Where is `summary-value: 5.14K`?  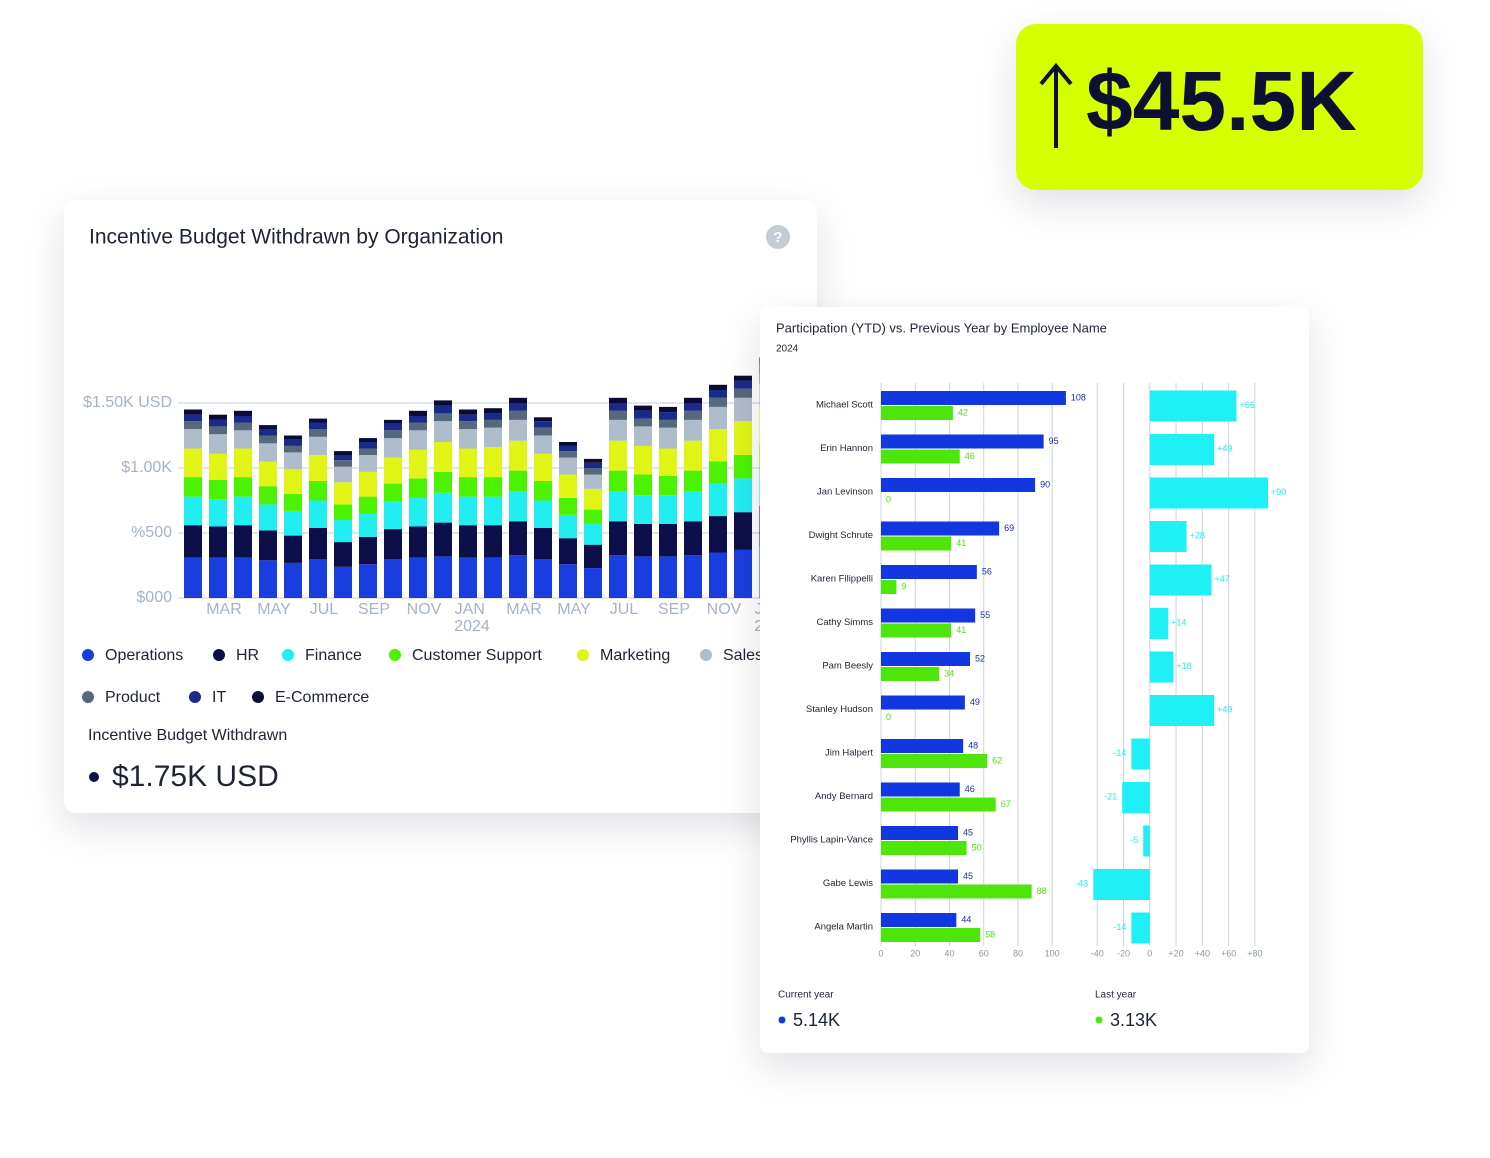
summary-value: 5.14K is located at coordinates (816, 1020).